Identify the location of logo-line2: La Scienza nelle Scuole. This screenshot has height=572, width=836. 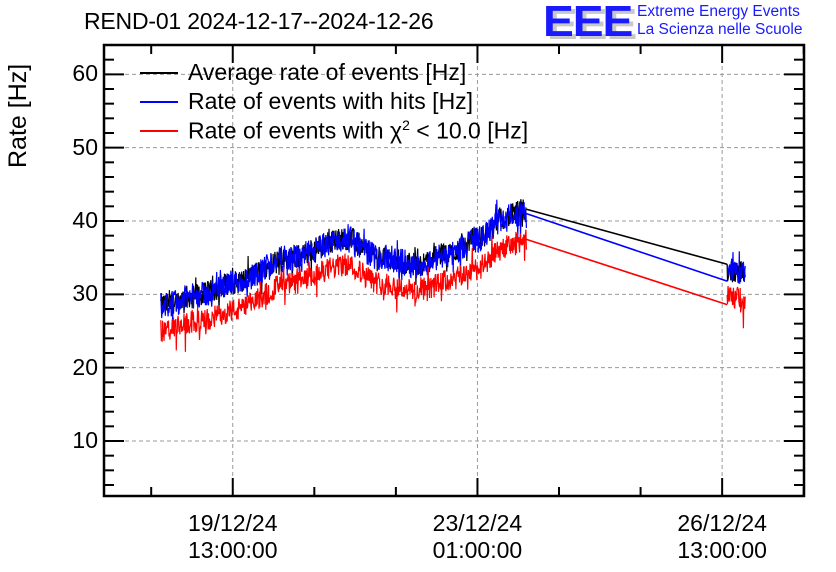
(720, 29).